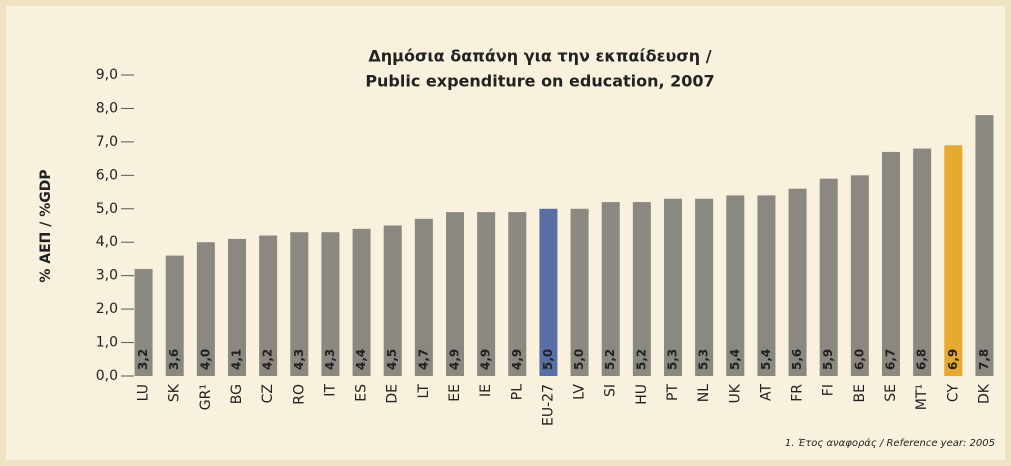 The image size is (1011, 466). What do you see at coordinates (107, 75) in the screenshot?
I see `y-tick-label: 9,0` at bounding box center [107, 75].